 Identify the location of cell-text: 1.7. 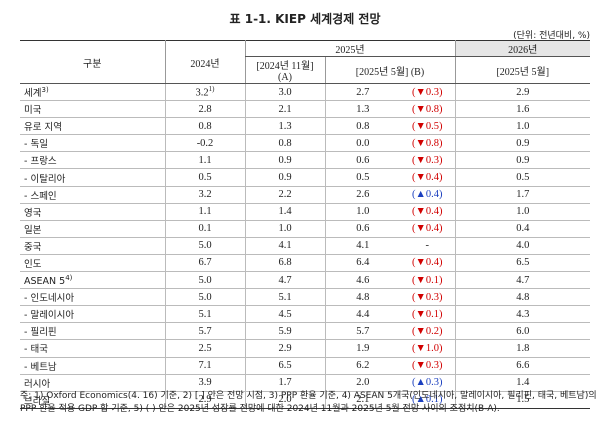
(285, 383).